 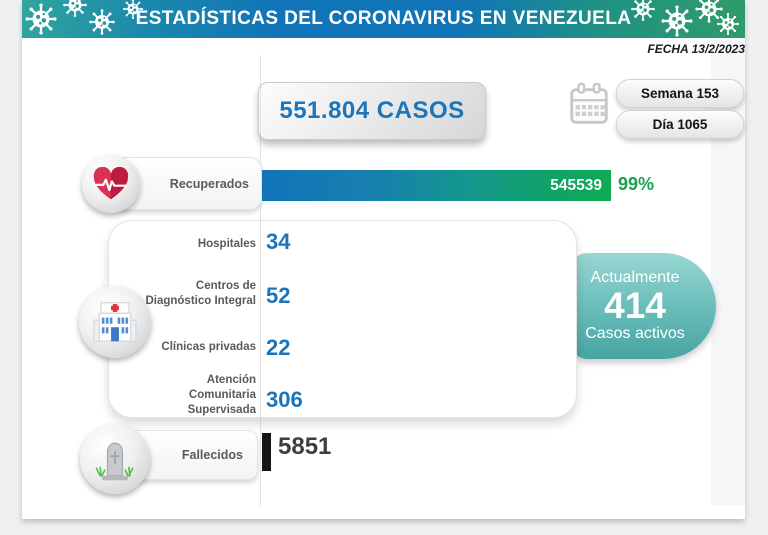 What do you see at coordinates (221, 410) in the screenshot?
I see `breakdown-label-line: Supervisada` at bounding box center [221, 410].